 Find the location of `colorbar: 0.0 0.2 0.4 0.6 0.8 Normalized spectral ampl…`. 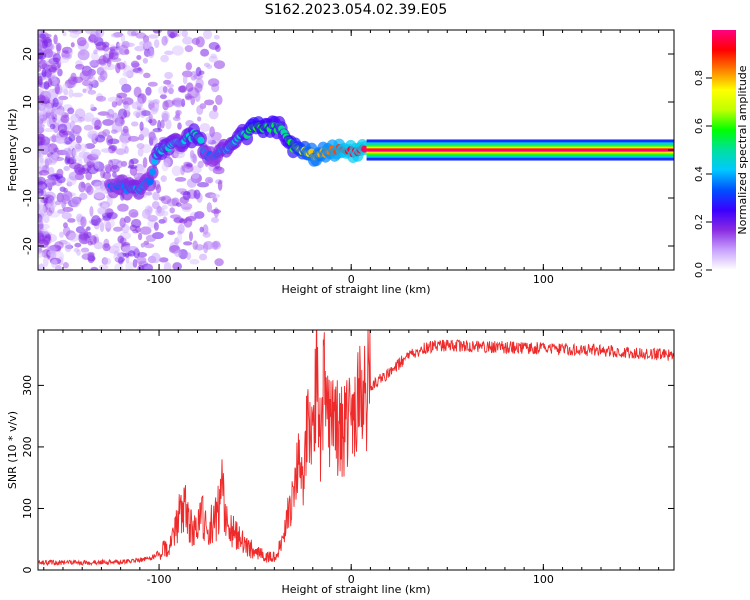

colorbar: 0.0 0.2 0.4 0.6 0.8 Normalized spectral ampl… is located at coordinates (721, 154).